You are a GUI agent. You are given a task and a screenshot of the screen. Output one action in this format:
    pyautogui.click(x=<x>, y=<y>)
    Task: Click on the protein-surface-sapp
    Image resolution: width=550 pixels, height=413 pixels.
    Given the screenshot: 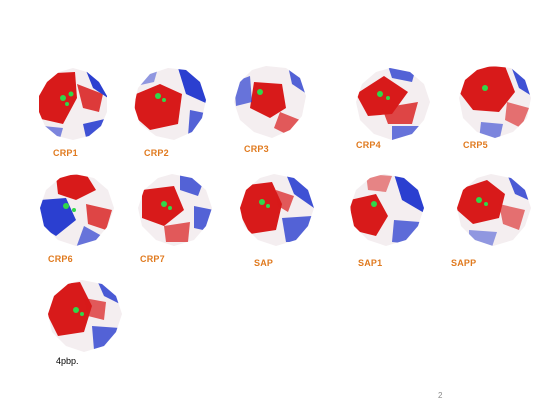 What is the action you would take?
    pyautogui.click(x=494, y=210)
    